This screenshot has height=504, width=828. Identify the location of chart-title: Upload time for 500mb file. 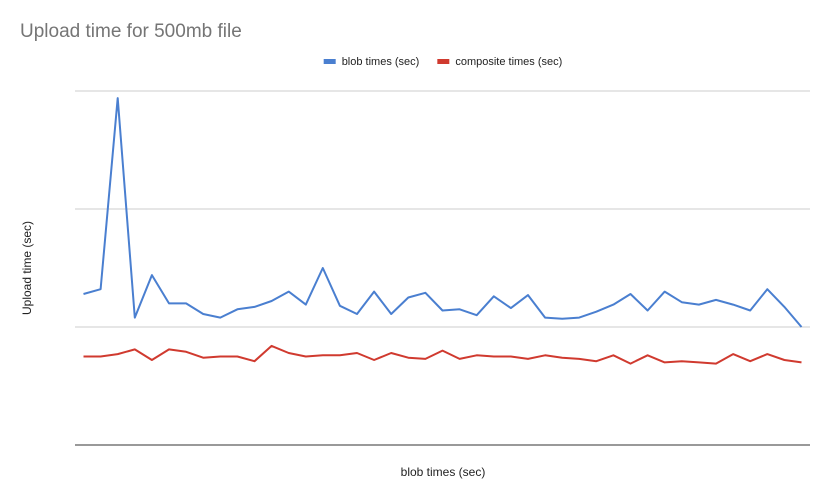
(131, 31).